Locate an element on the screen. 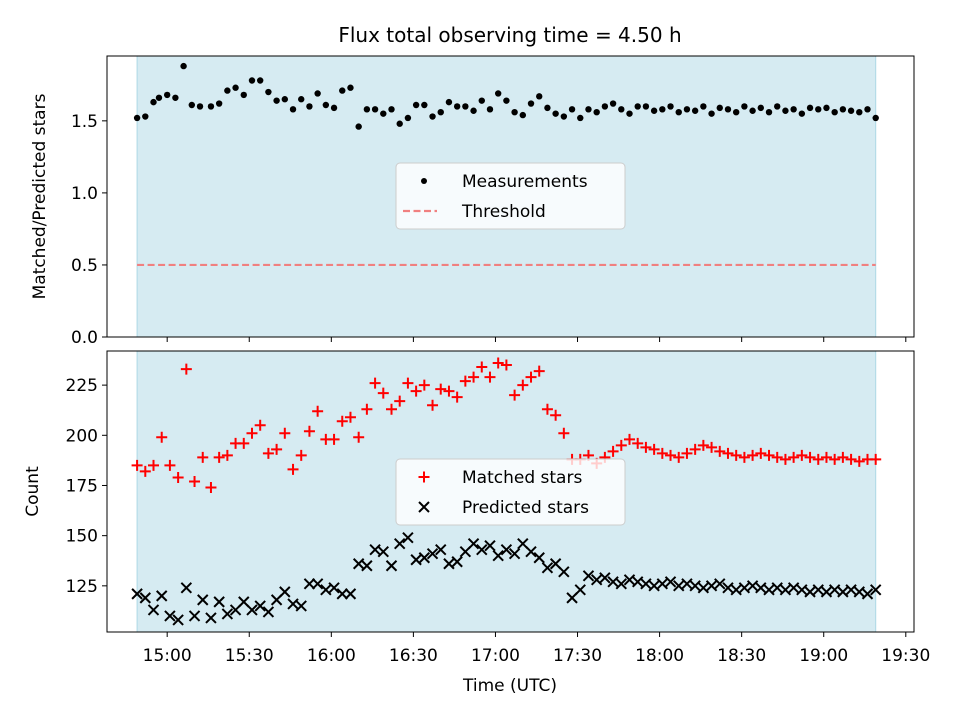  y-tick-label: 200 is located at coordinates (82, 436).